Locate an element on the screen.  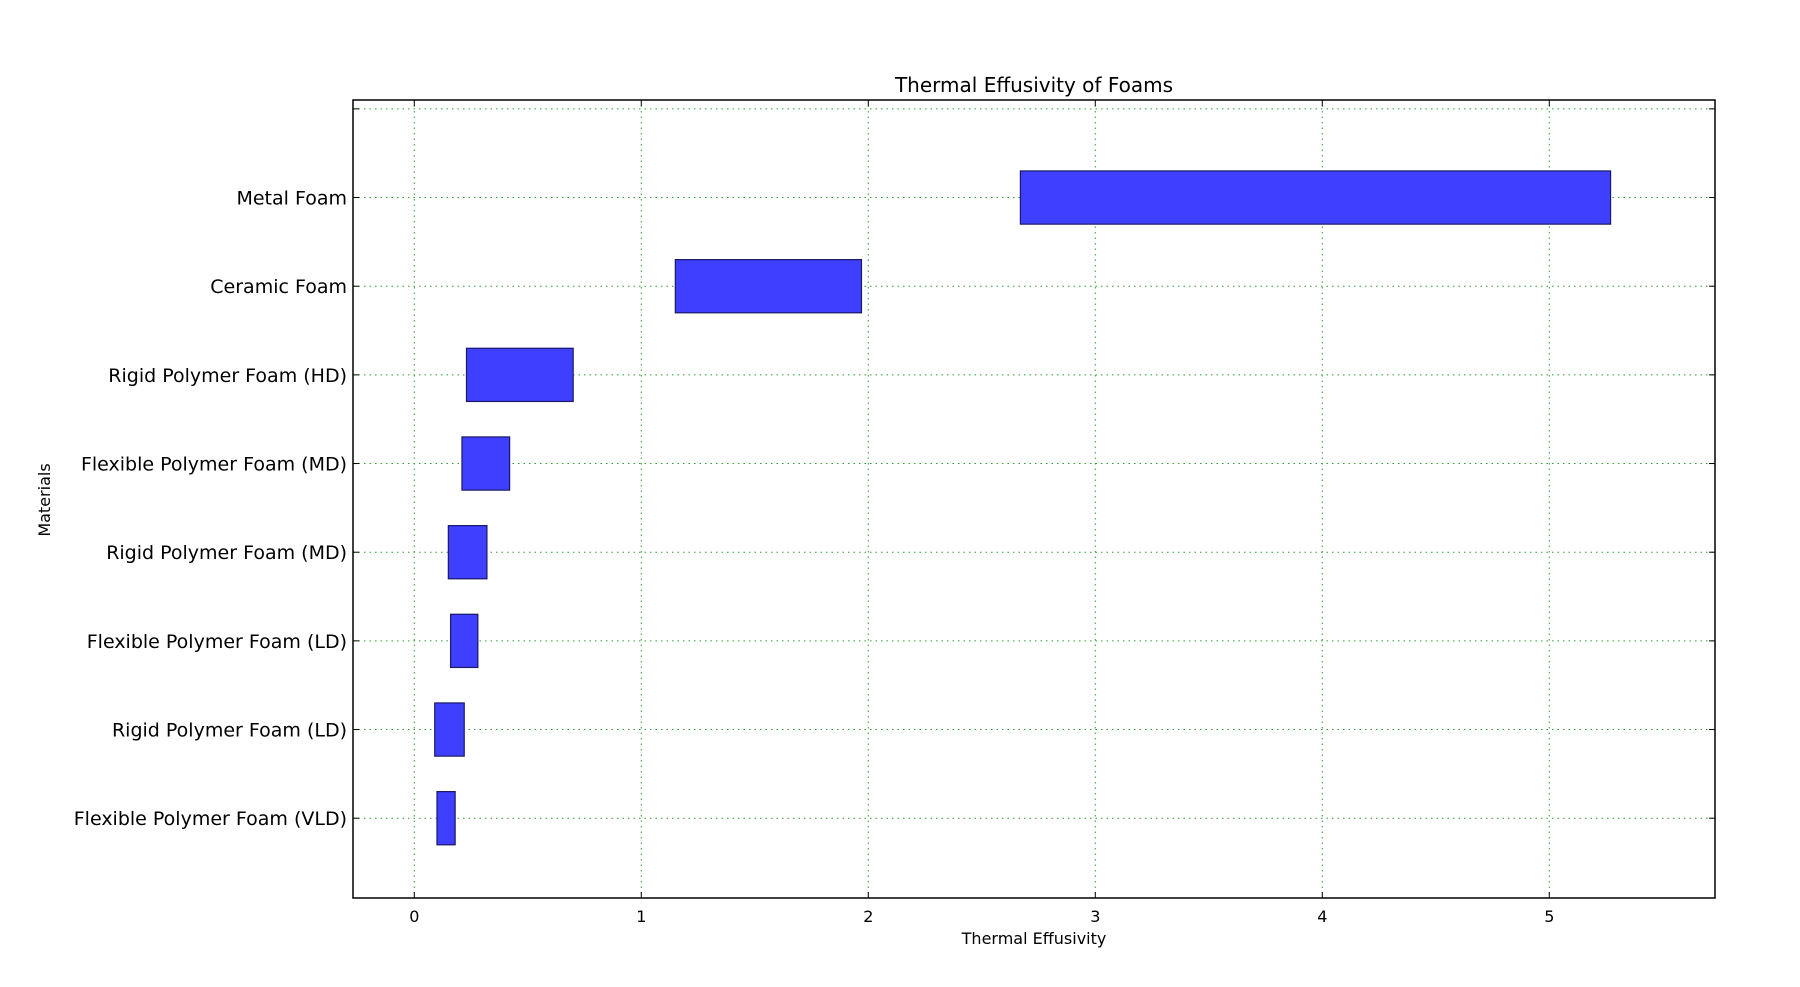
y-tick-label: Rigid Polymer Foam (MD) is located at coordinates (226, 553).